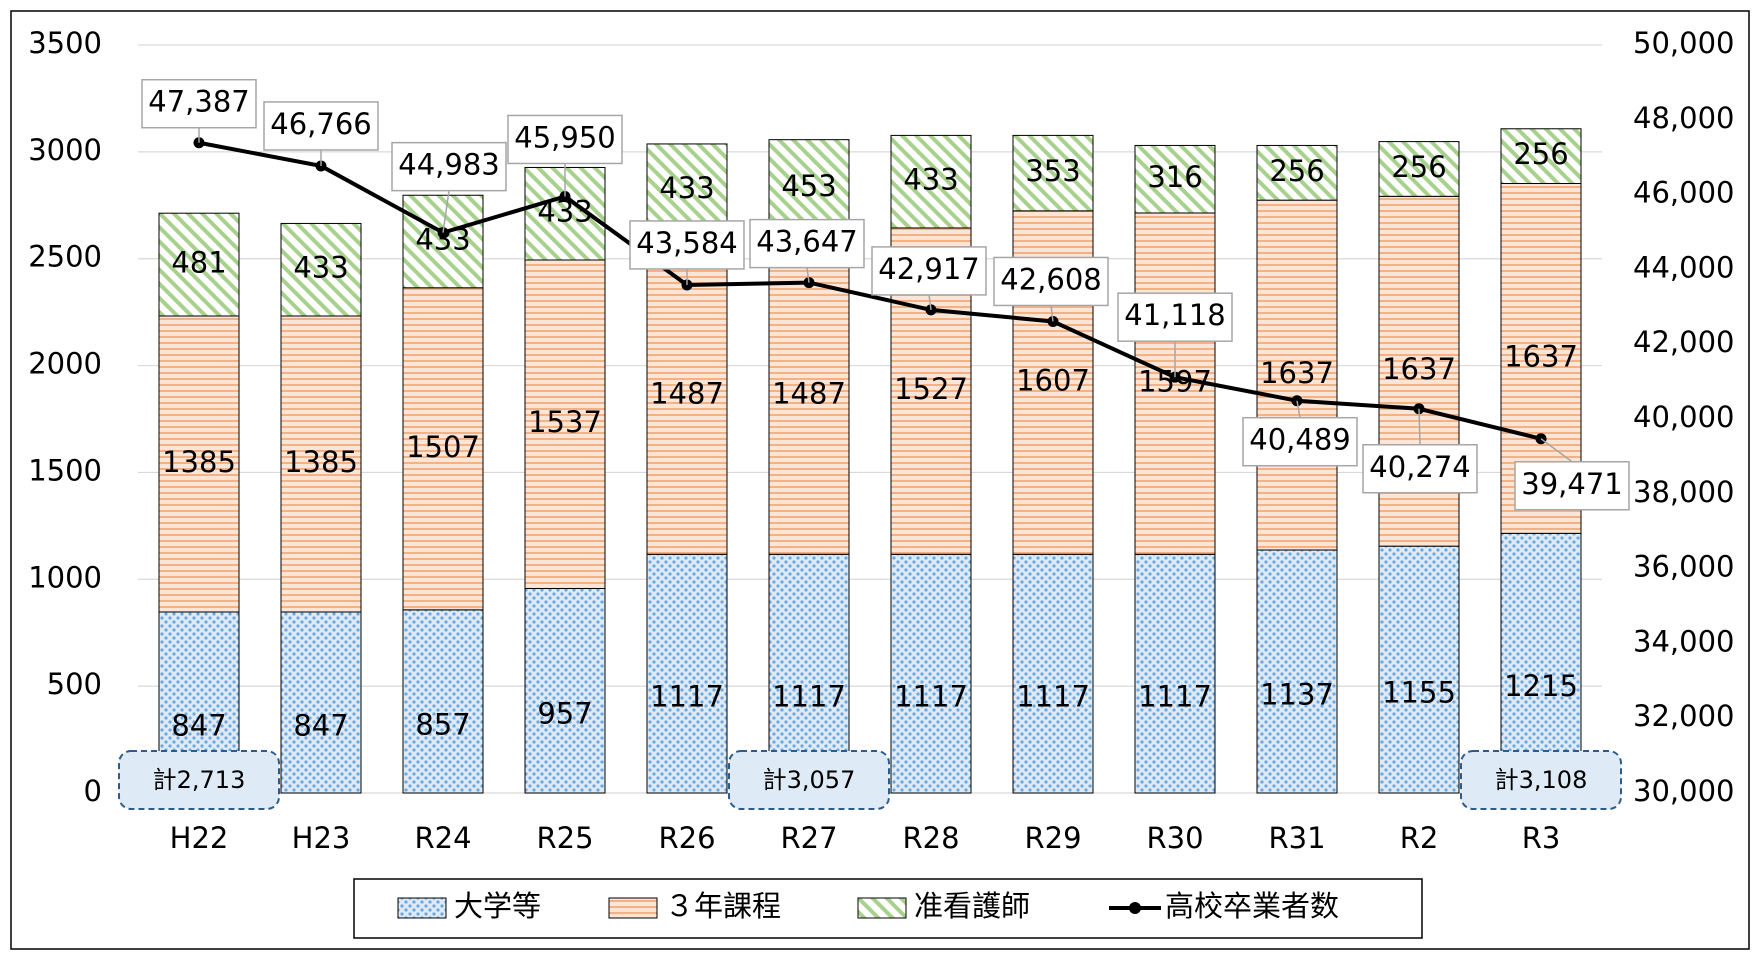  I want to click on x-tick-label: R27, so click(808, 838).